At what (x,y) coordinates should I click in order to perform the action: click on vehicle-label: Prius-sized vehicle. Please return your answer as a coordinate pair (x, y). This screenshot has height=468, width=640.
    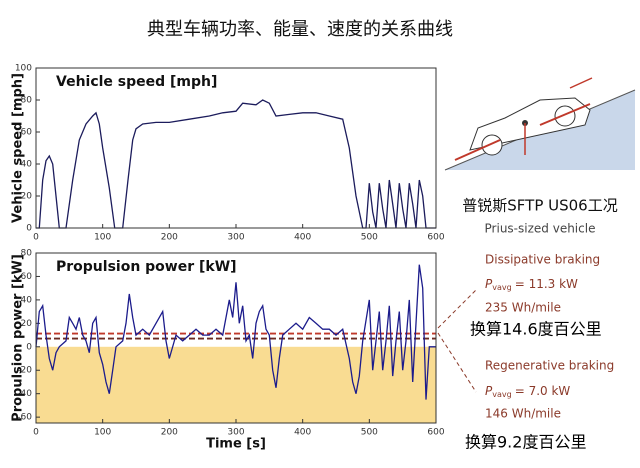
    Looking at the image, I should click on (540, 229).